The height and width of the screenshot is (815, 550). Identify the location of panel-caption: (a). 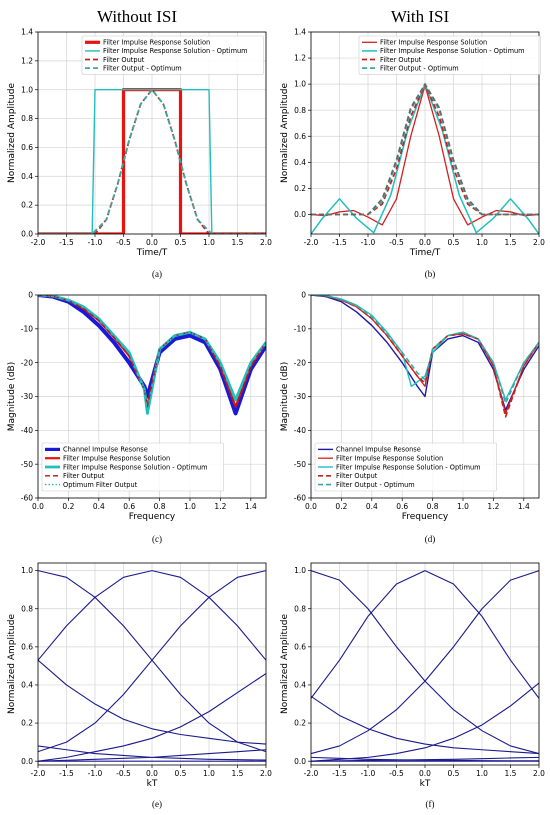
(157, 274).